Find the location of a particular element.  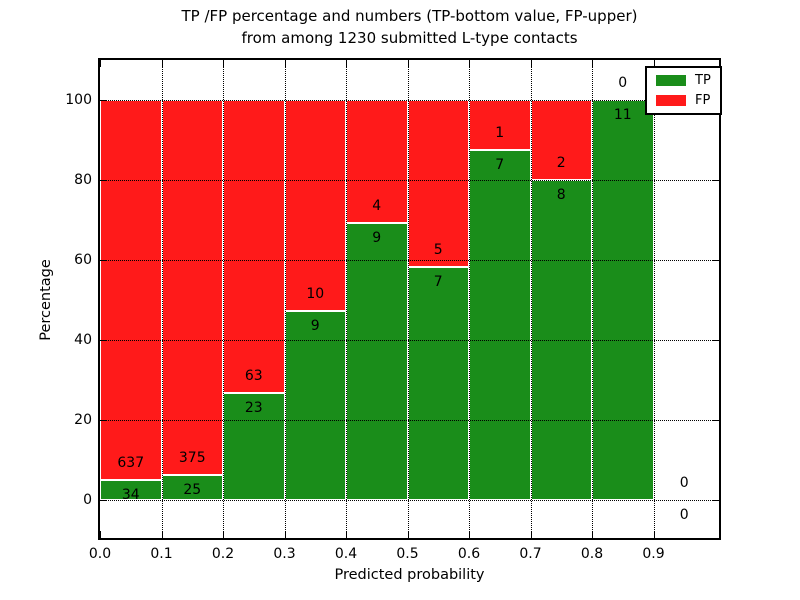

bar-label-fp-3: 10 is located at coordinates (315, 293).